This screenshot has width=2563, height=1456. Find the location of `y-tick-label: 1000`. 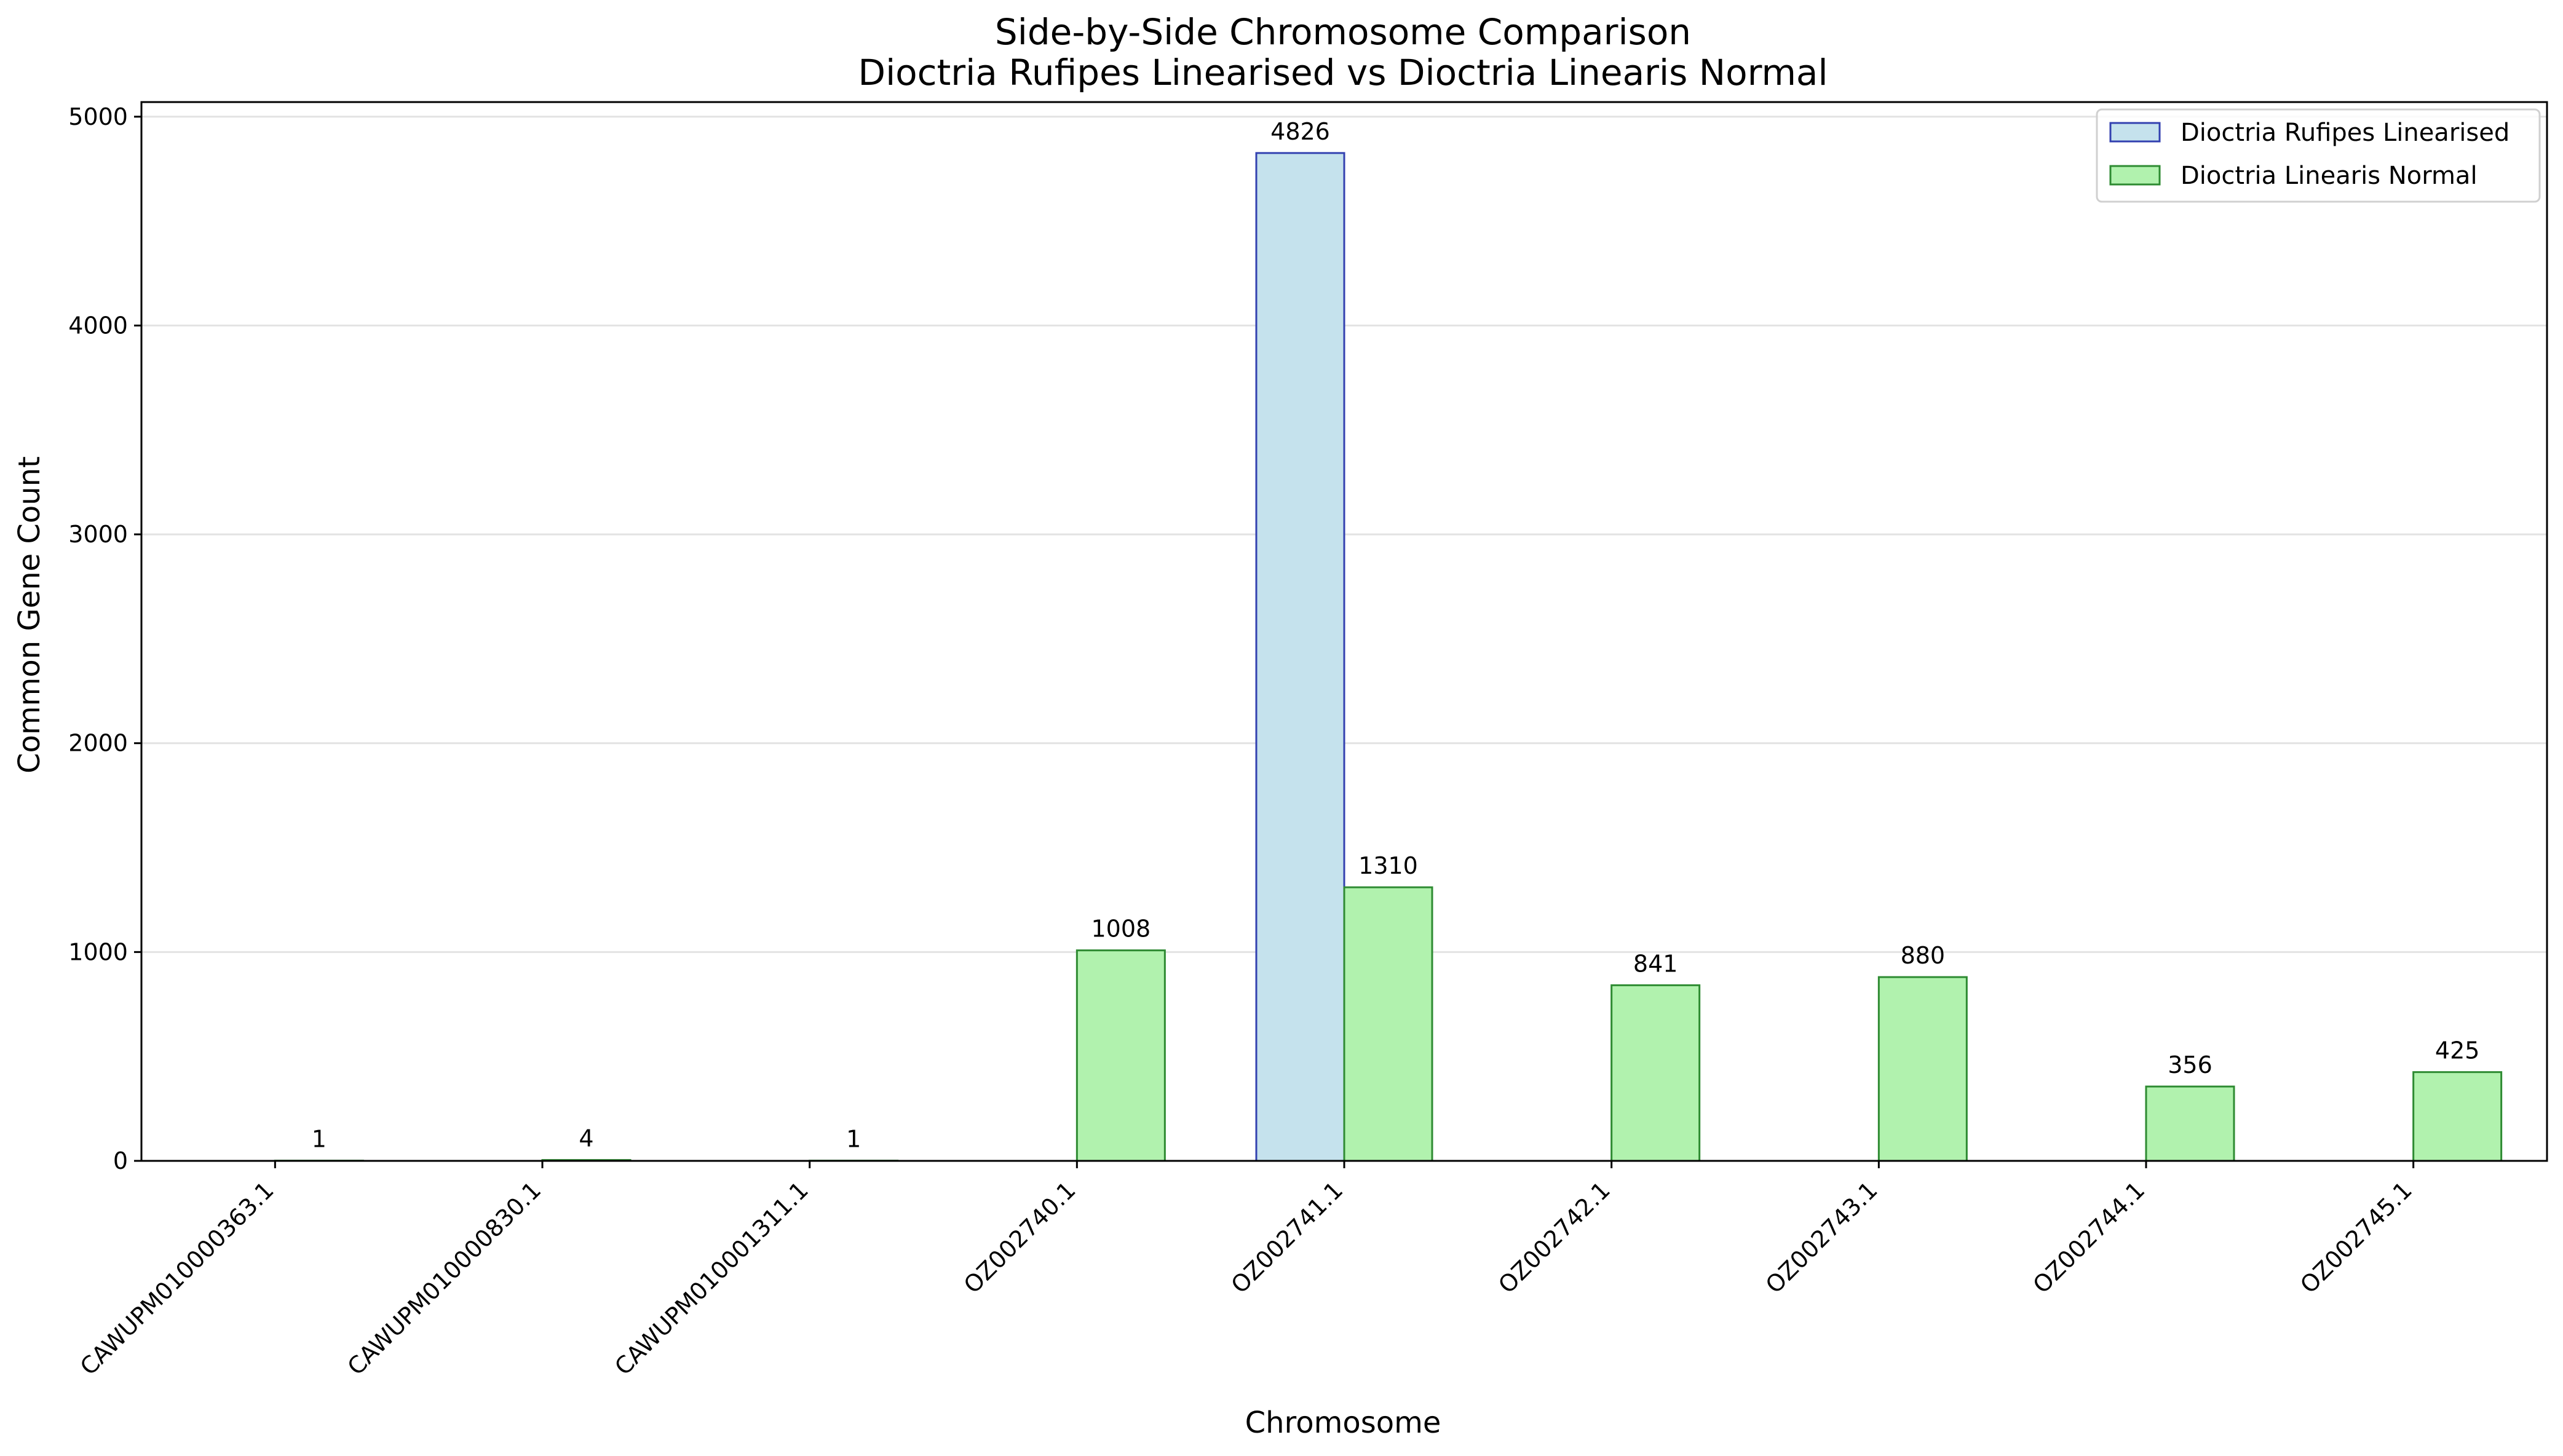

y-tick-label: 1000 is located at coordinates (98, 952).